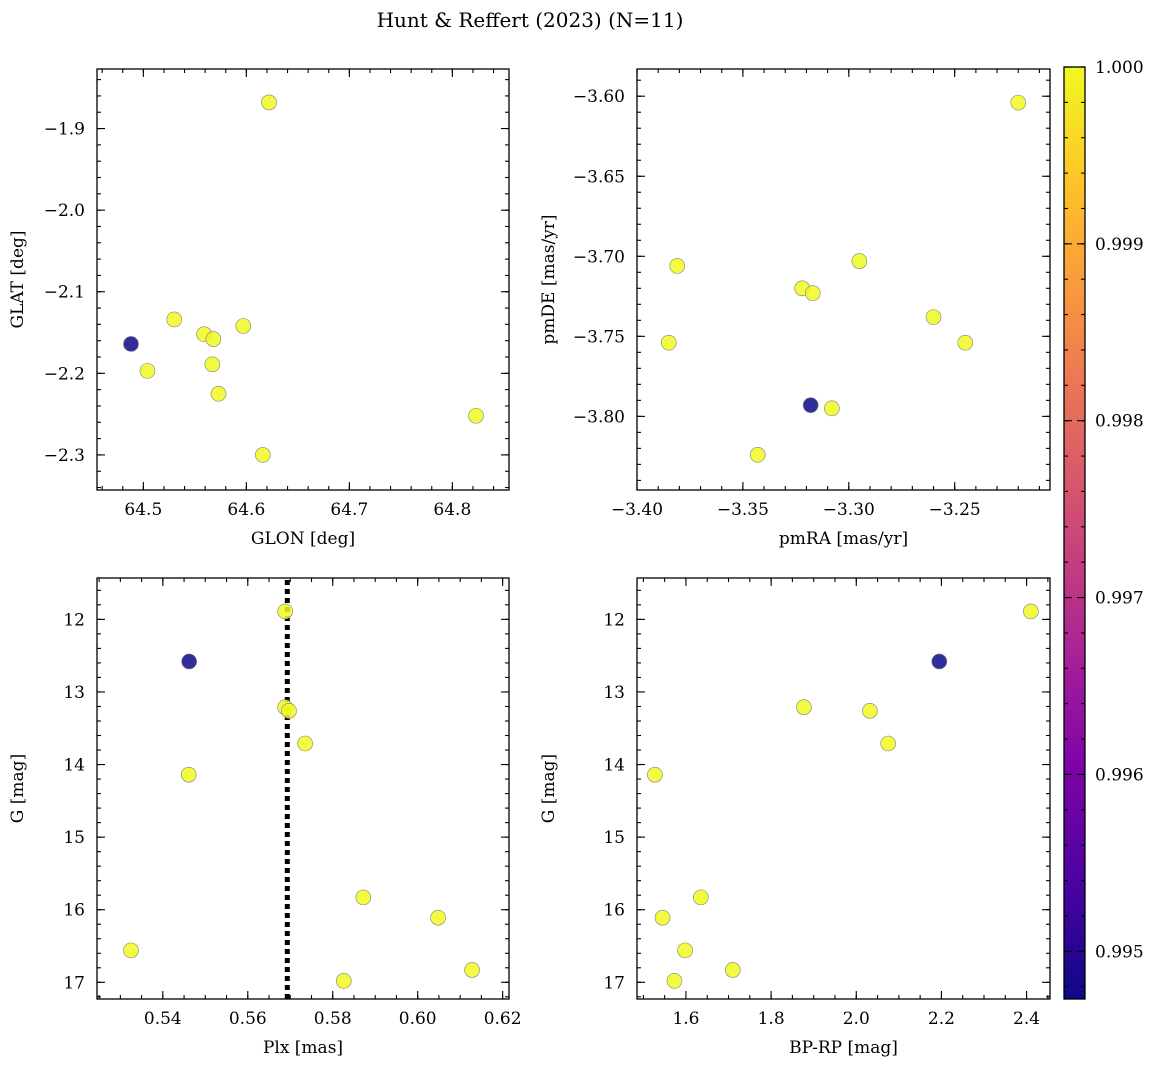 The width and height of the screenshot is (1161, 1067). Describe the element at coordinates (530, 20) in the screenshot. I see `figure-title: Hunt & Reffert (2023) (N=11)` at that location.